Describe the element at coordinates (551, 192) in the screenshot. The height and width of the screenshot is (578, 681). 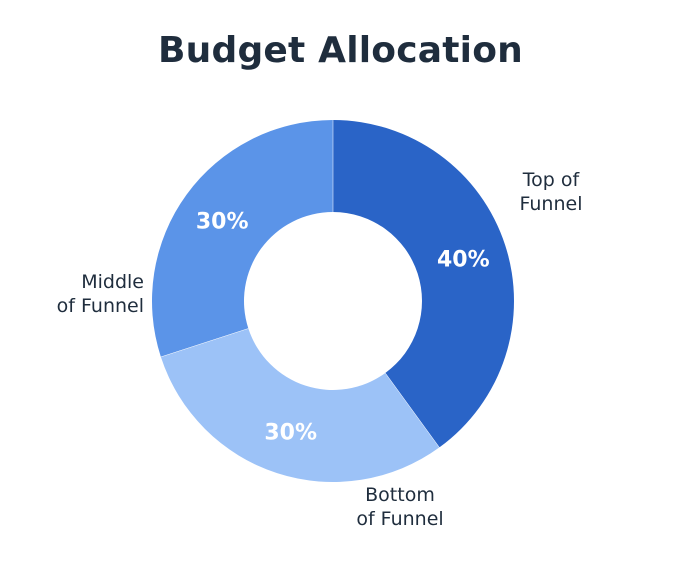
I see `slice-category-label-0: Top of Funnel` at that location.